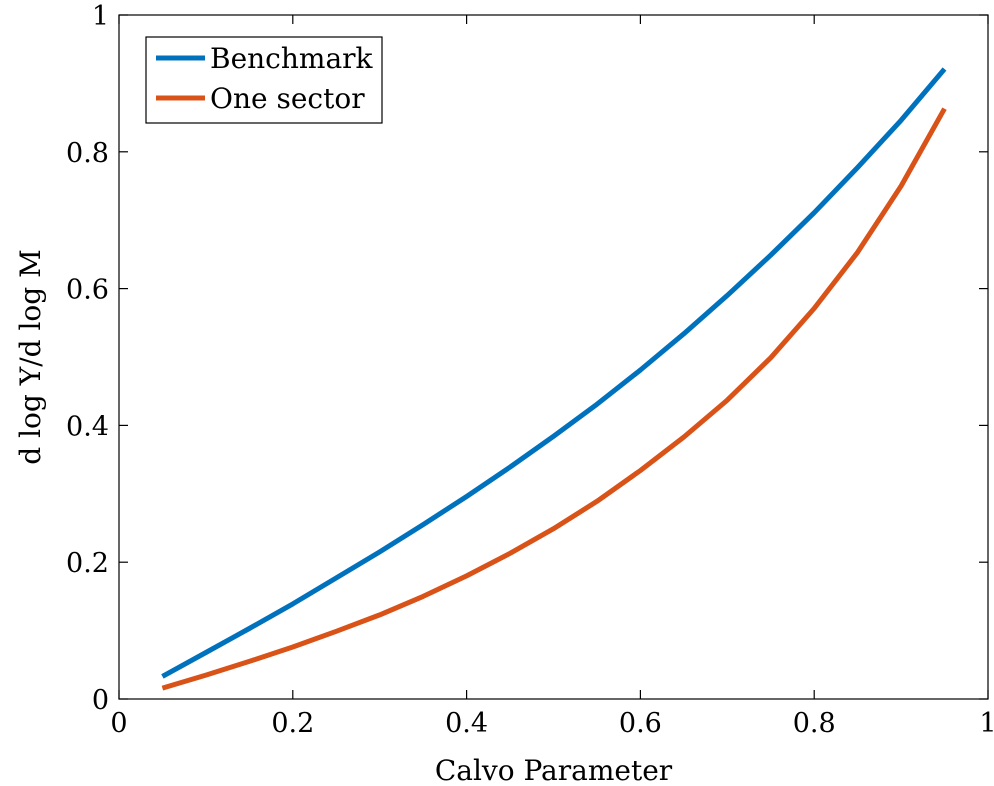  Describe the element at coordinates (100, 700) in the screenshot. I see `y-tick-label: 0` at that location.